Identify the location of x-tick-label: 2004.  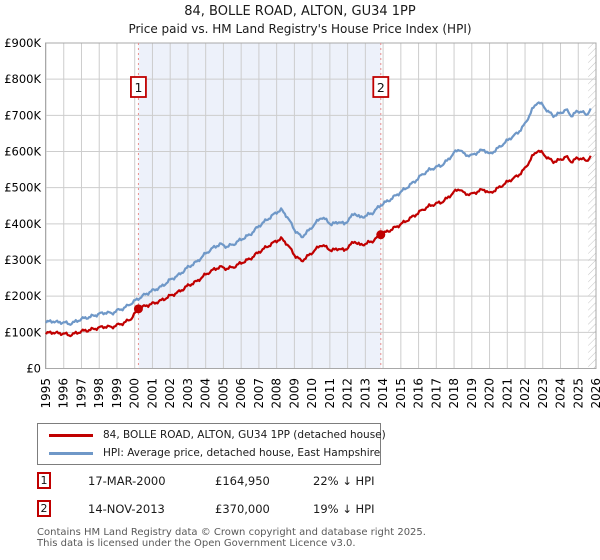
(206, 393).